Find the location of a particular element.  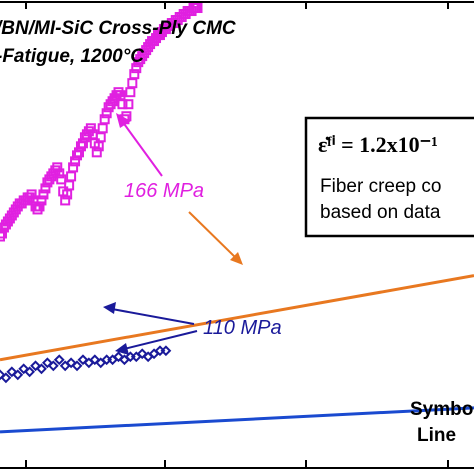

box-text-line-2: based on data is located at coordinates (380, 212).